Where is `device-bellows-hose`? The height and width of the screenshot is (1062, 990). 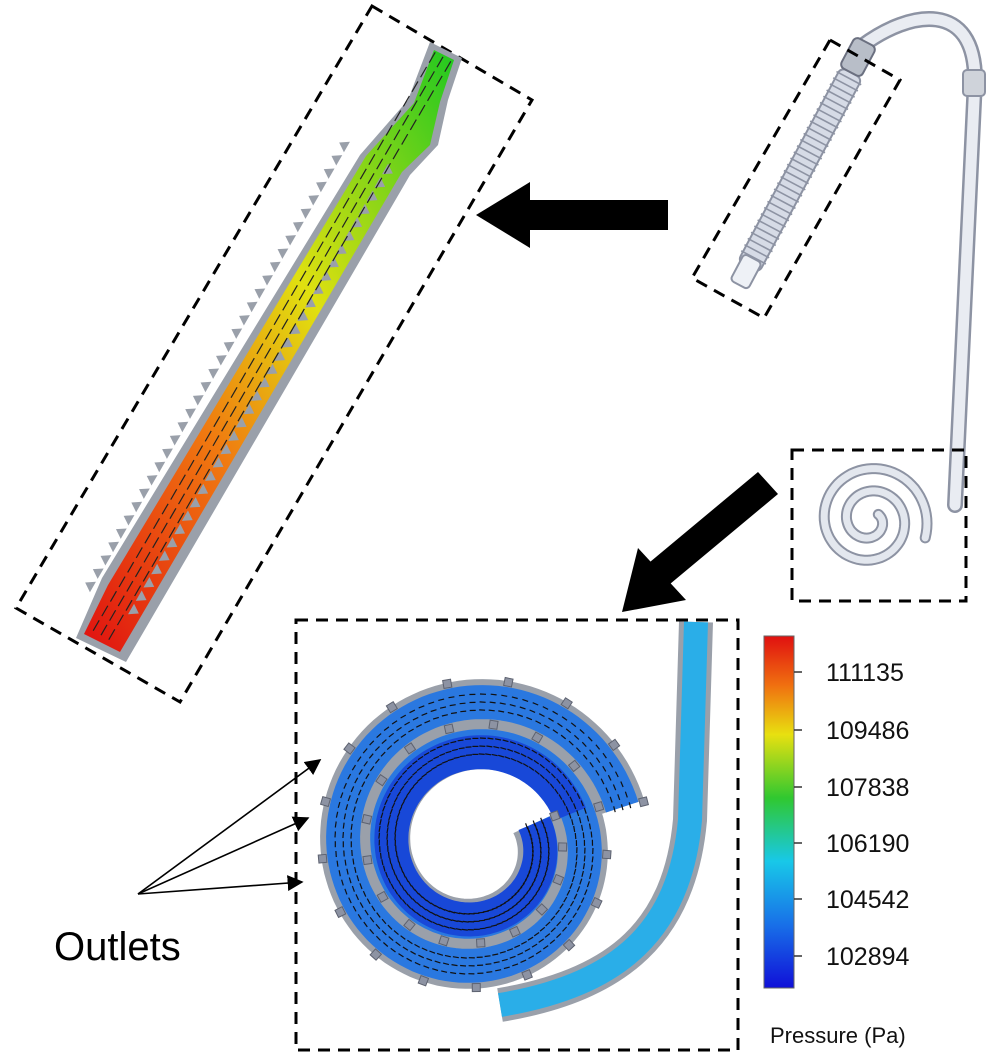 device-bellows-hose is located at coordinates (800, 170).